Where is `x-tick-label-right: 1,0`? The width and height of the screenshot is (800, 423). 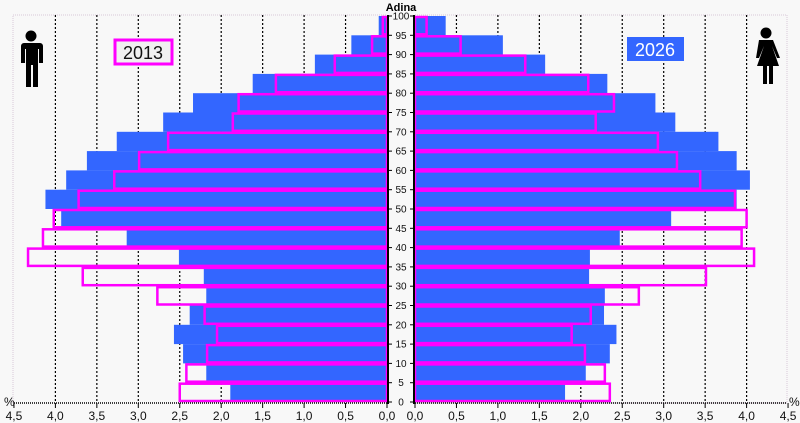 x-tick-label-right: 1,0 is located at coordinates (498, 416).